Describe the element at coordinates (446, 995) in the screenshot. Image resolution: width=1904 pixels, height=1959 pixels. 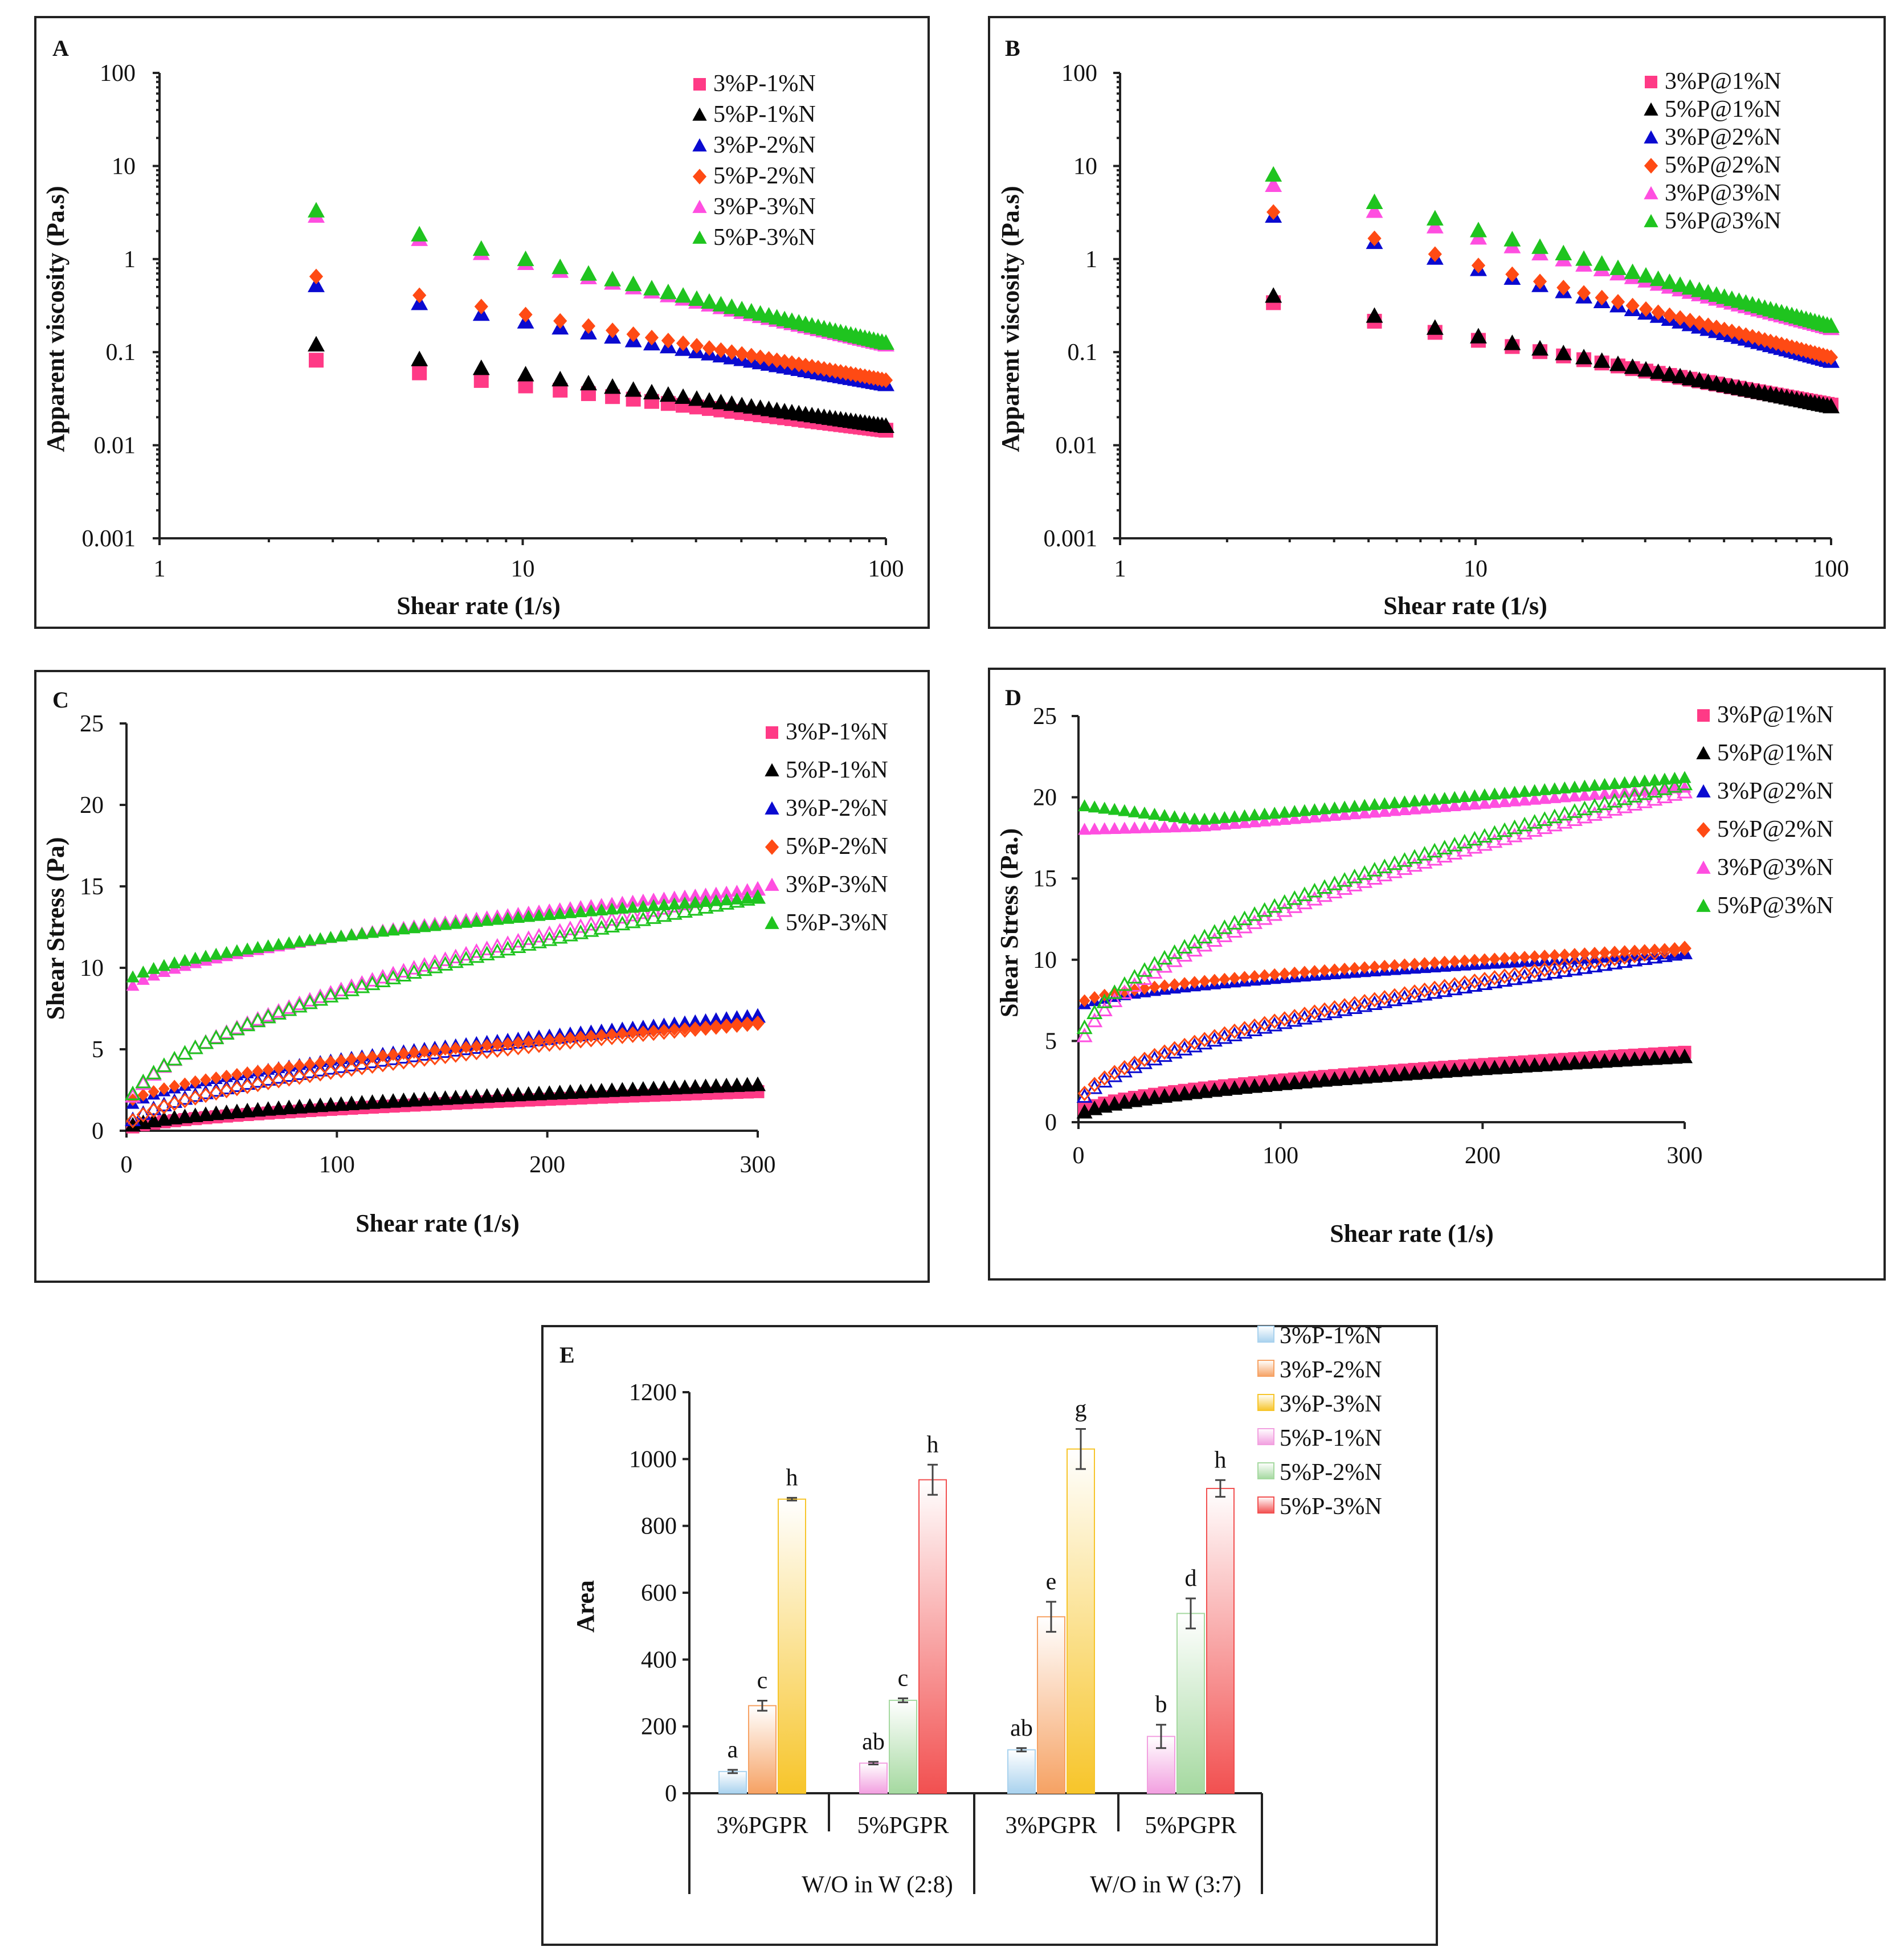
I see `series-5%P-3%N` at that location.